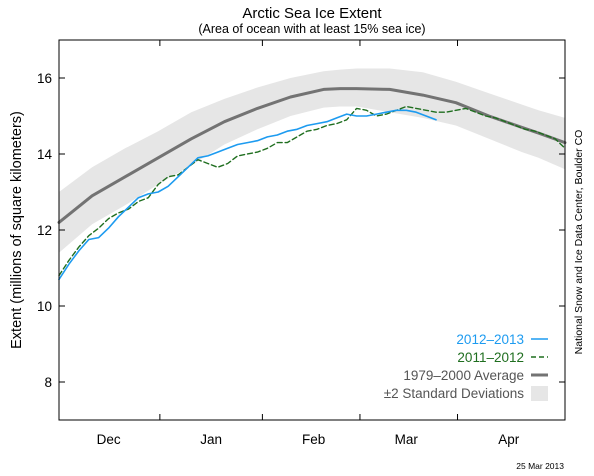 The height and width of the screenshot is (476, 594). What do you see at coordinates (17, 230) in the screenshot?
I see `y-axis-label: Extent (millions of square kilometers)` at bounding box center [17, 230].